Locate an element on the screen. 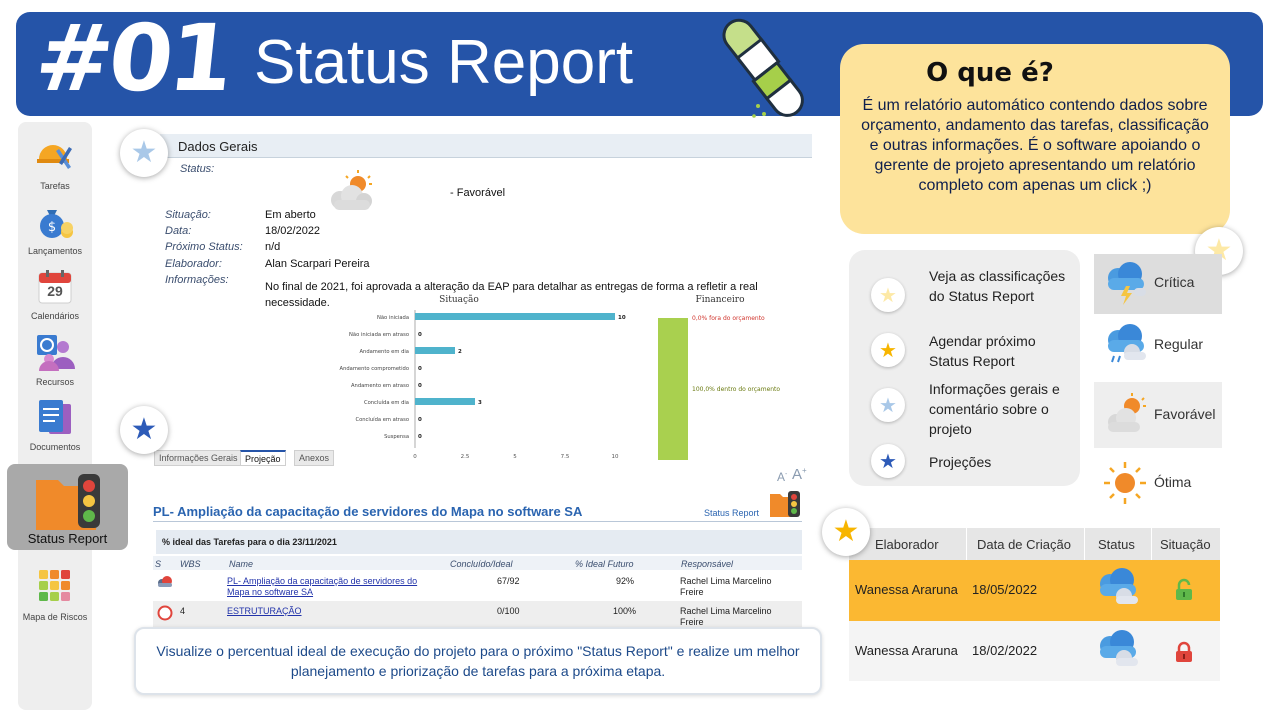  chart-tick-label: 10 is located at coordinates (615, 457).